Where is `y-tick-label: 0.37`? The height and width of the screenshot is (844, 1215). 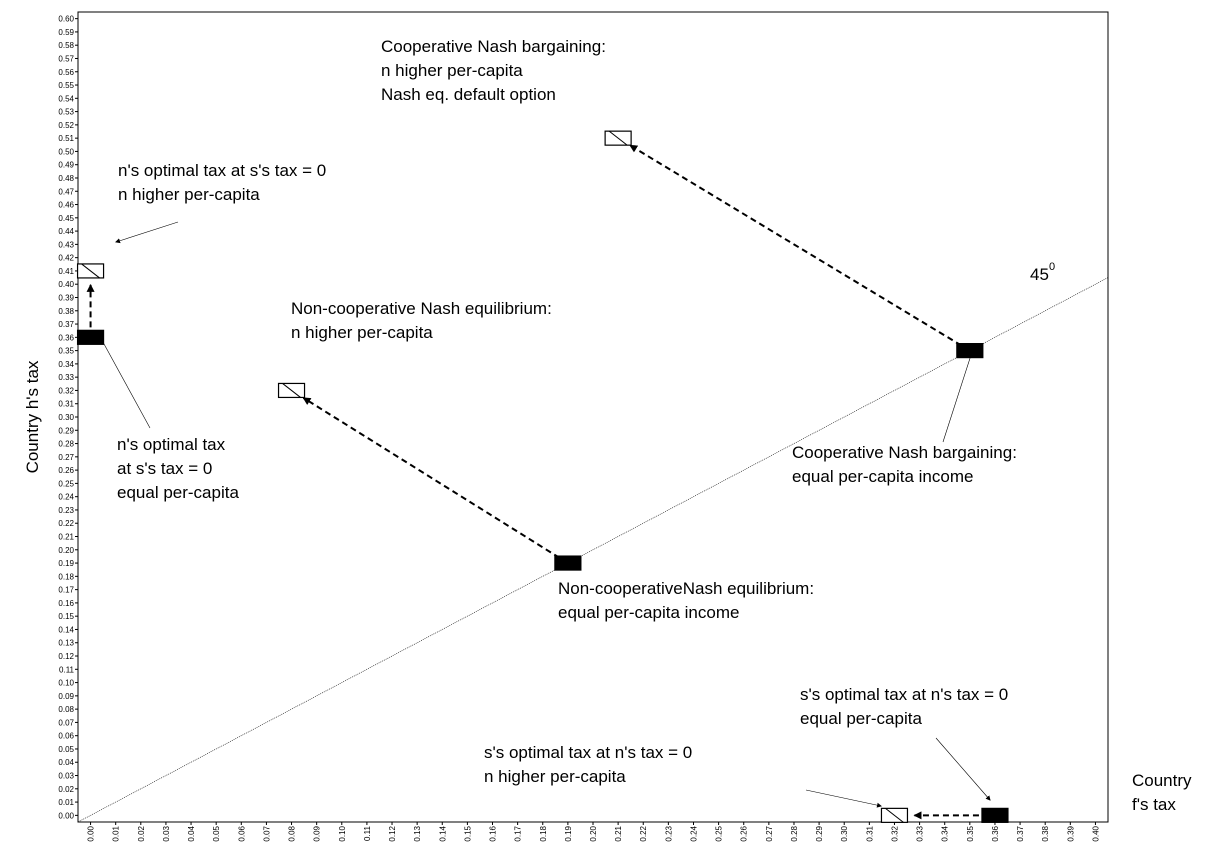
y-tick-label: 0.37 is located at coordinates (66, 324).